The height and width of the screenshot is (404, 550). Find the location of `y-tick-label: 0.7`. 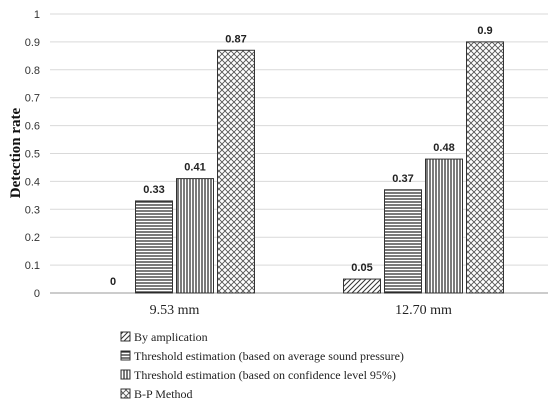

y-tick-label: 0.7 is located at coordinates (32, 99).